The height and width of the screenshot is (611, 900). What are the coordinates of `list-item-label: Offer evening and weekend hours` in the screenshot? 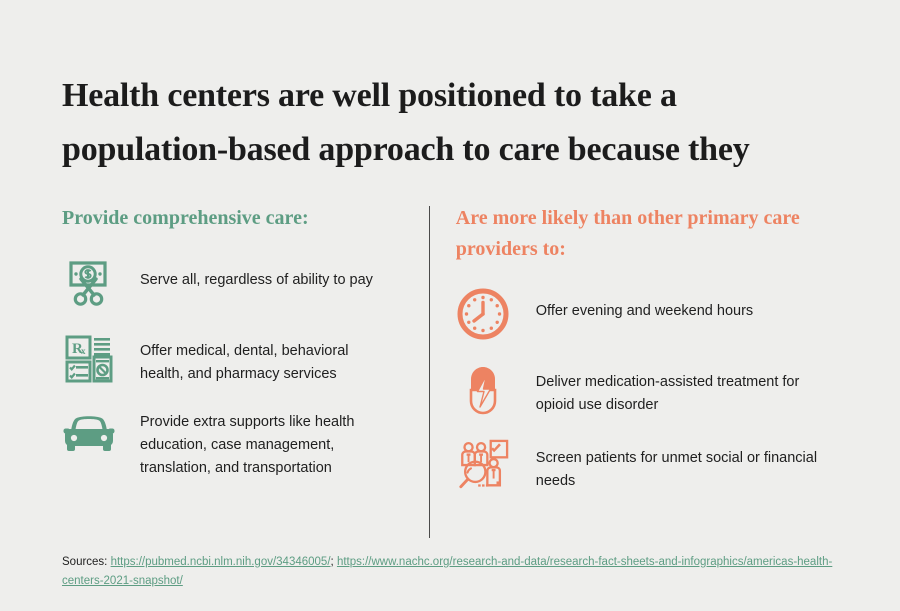 It's located at (644, 310).